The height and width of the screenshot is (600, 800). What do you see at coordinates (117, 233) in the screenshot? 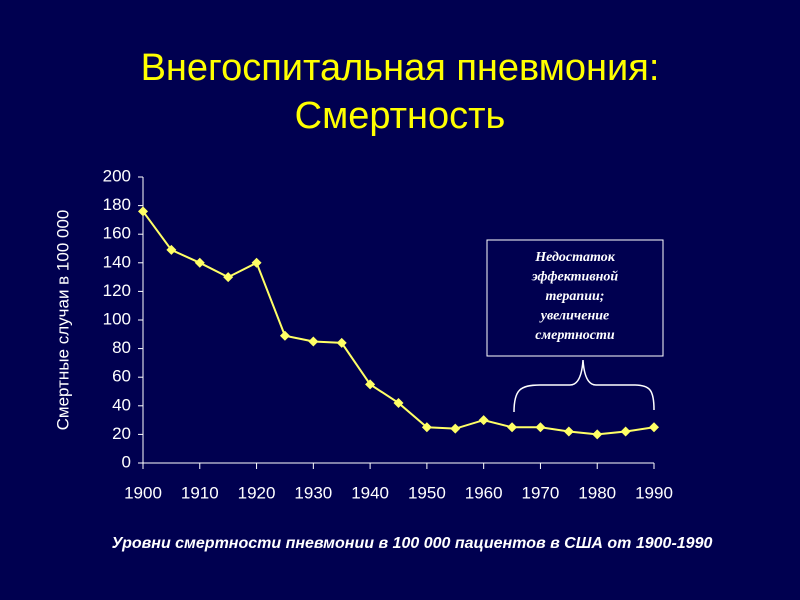
I see `y-tick-label: 160` at bounding box center [117, 233].